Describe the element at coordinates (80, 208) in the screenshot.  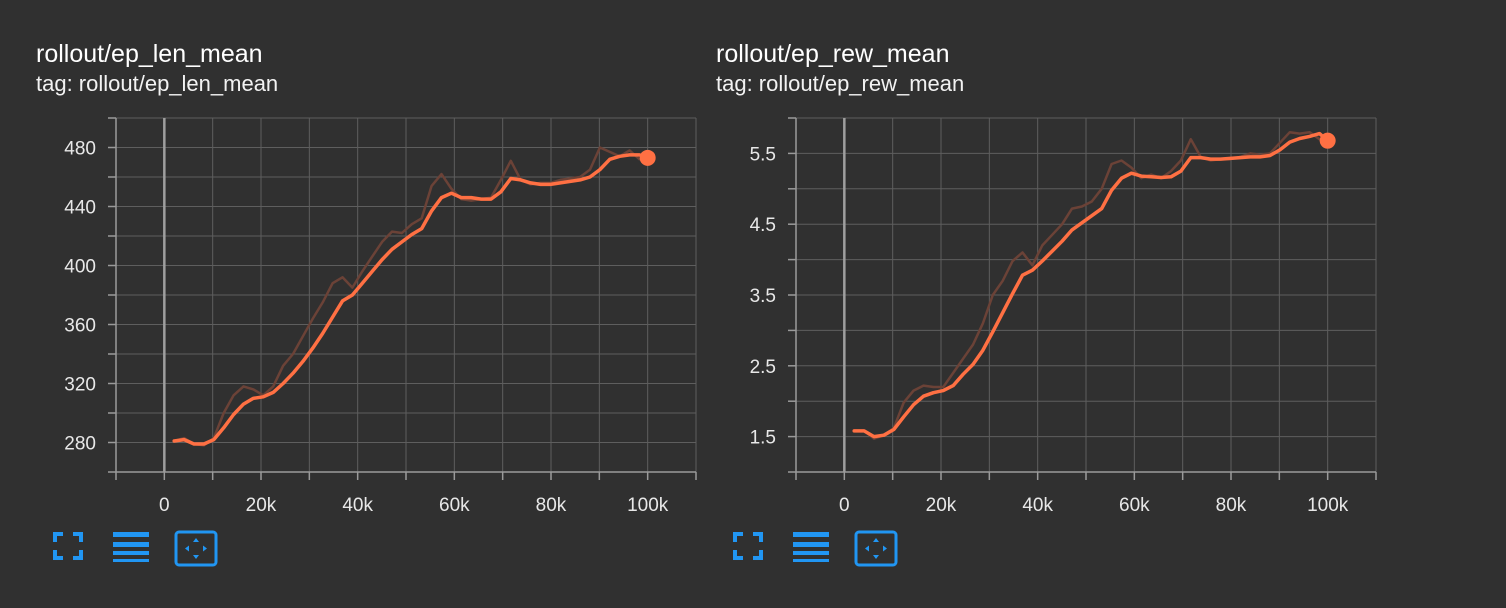
I see `y-tick-label: 440` at that location.